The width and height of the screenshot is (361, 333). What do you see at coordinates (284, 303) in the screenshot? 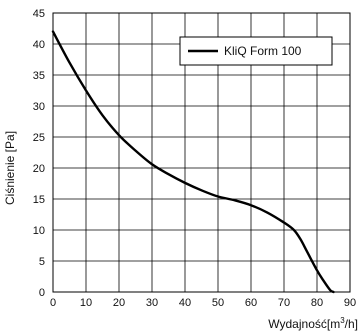
I see `x-tick-label: 70` at bounding box center [284, 303].